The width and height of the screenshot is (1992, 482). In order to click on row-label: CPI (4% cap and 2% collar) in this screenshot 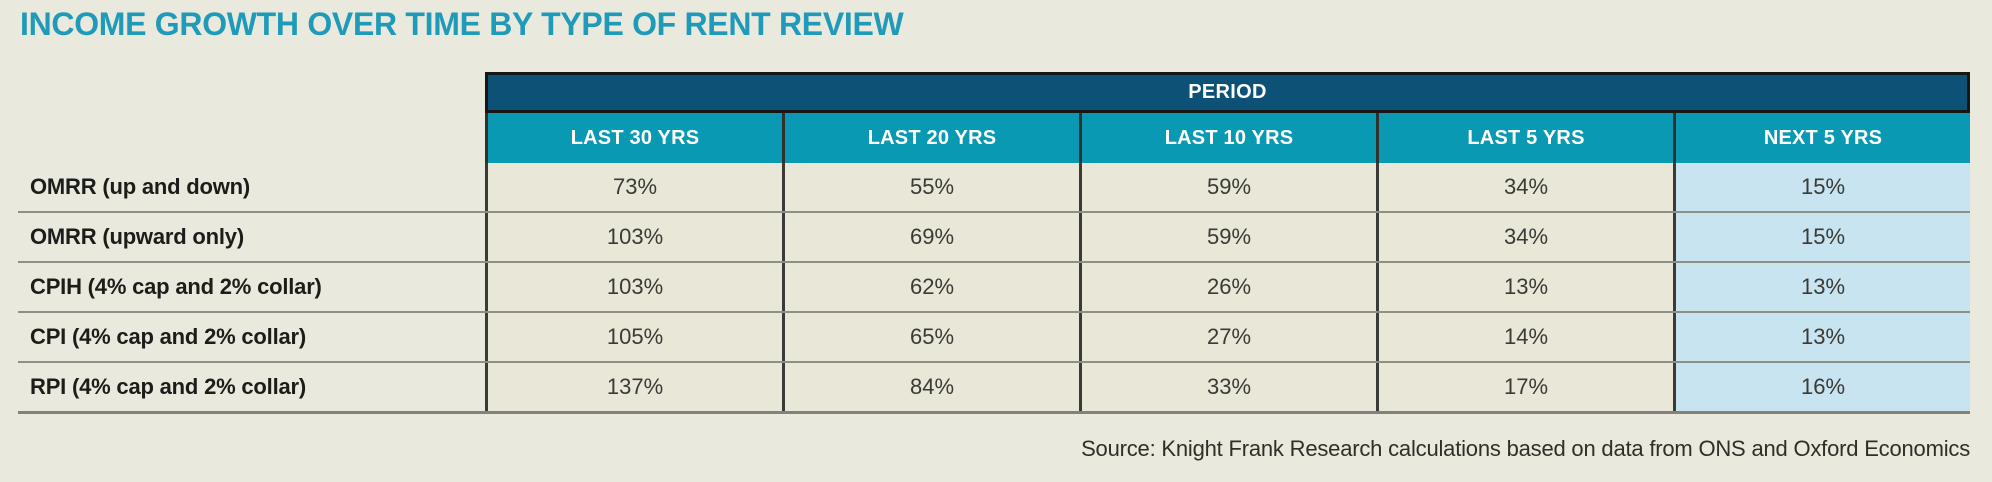, I will do `click(168, 336)`.